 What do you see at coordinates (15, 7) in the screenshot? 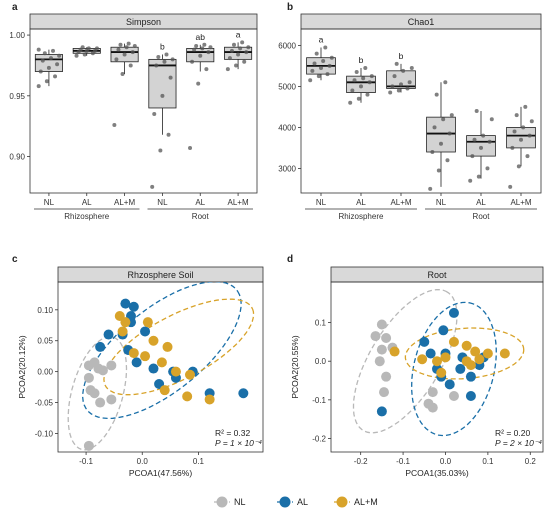
I see `panel-letter: a` at bounding box center [15, 7].